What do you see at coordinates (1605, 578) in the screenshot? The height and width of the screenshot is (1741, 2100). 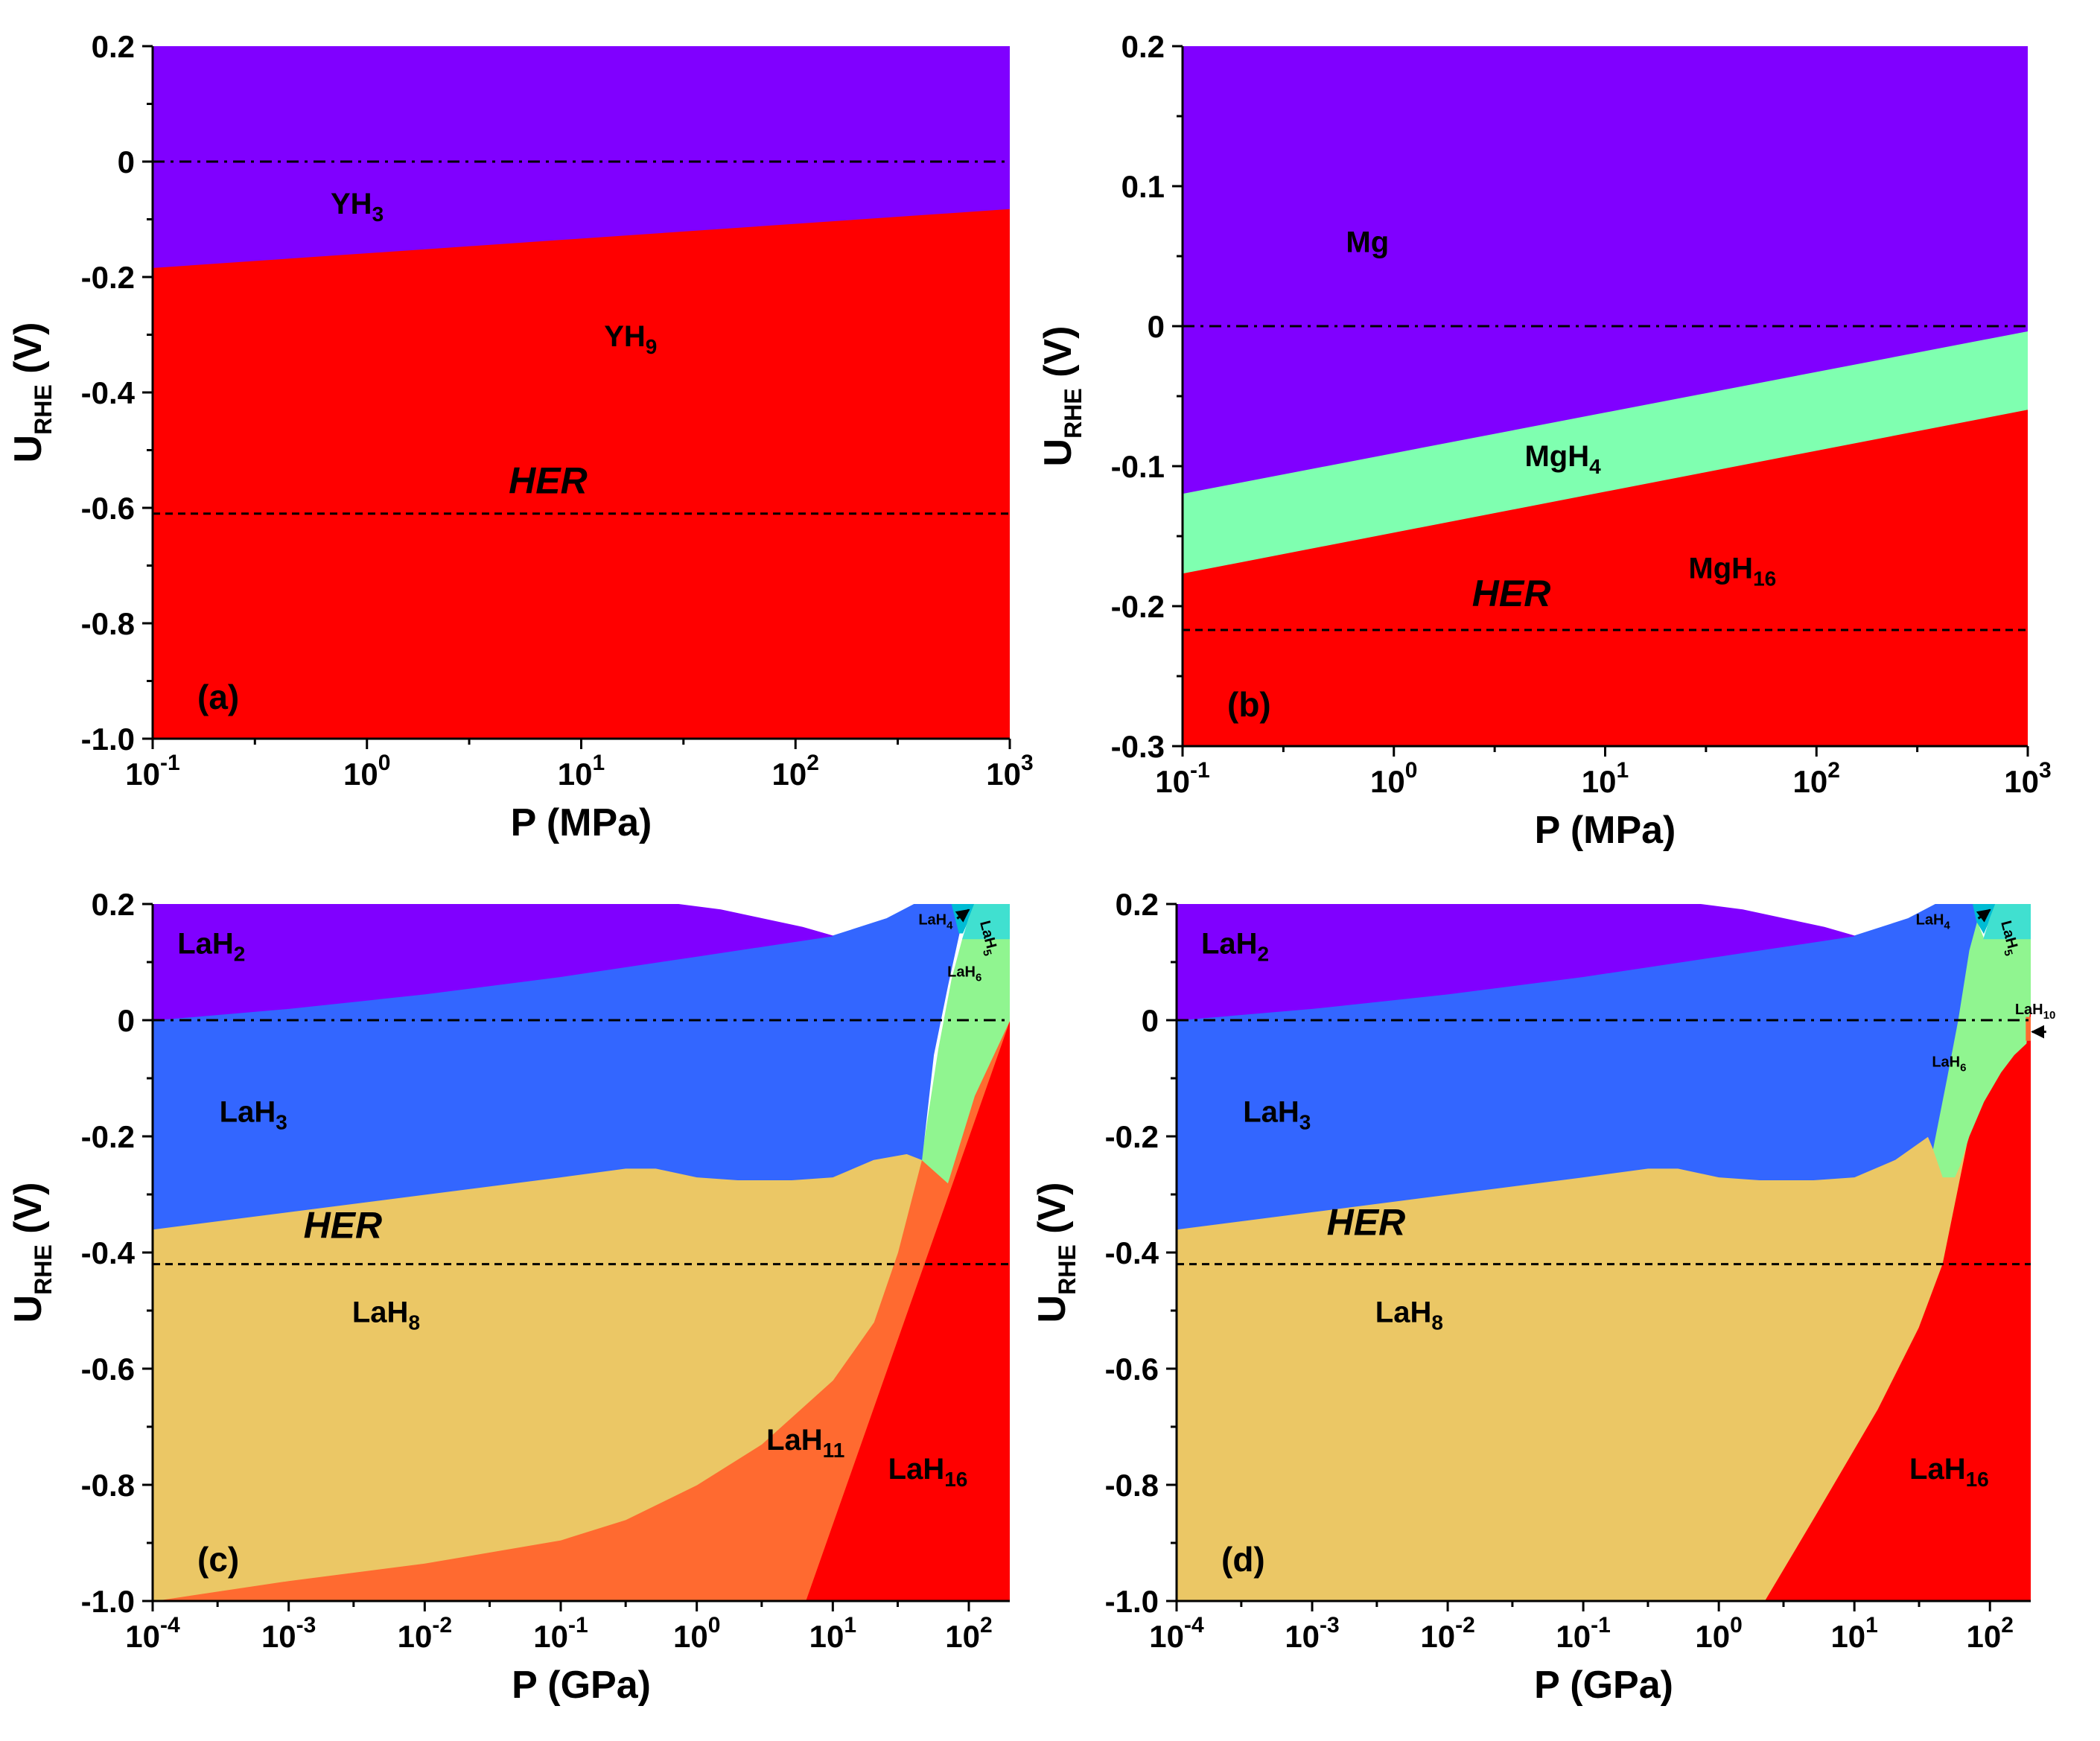 I see `region-mgh16` at bounding box center [1605, 578].